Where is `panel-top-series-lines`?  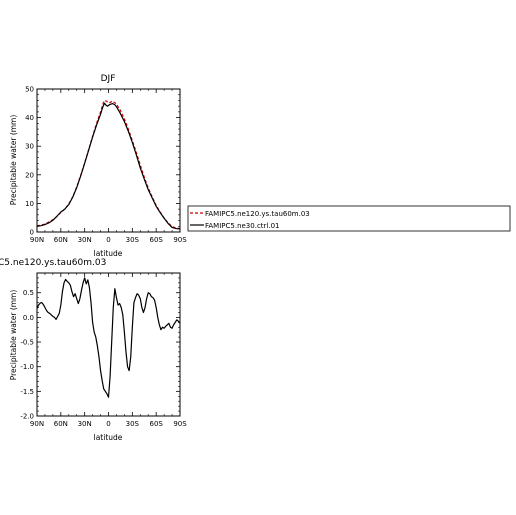 panel-top-series-lines is located at coordinates (108, 164).